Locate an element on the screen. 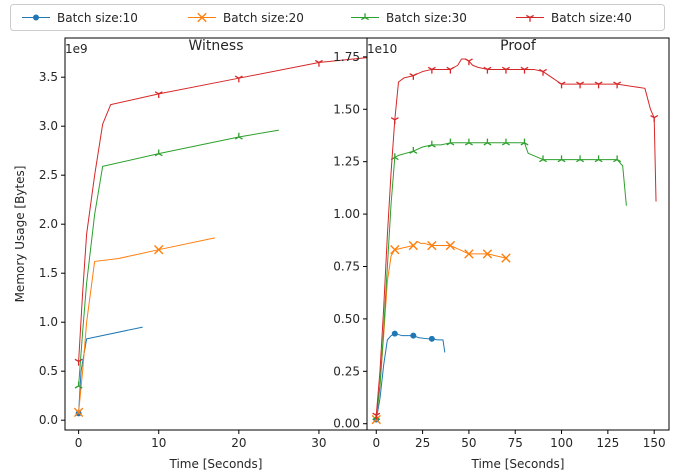 This screenshot has height=474, width=685. x-tick-label-proof: 0 is located at coordinates (376, 443).